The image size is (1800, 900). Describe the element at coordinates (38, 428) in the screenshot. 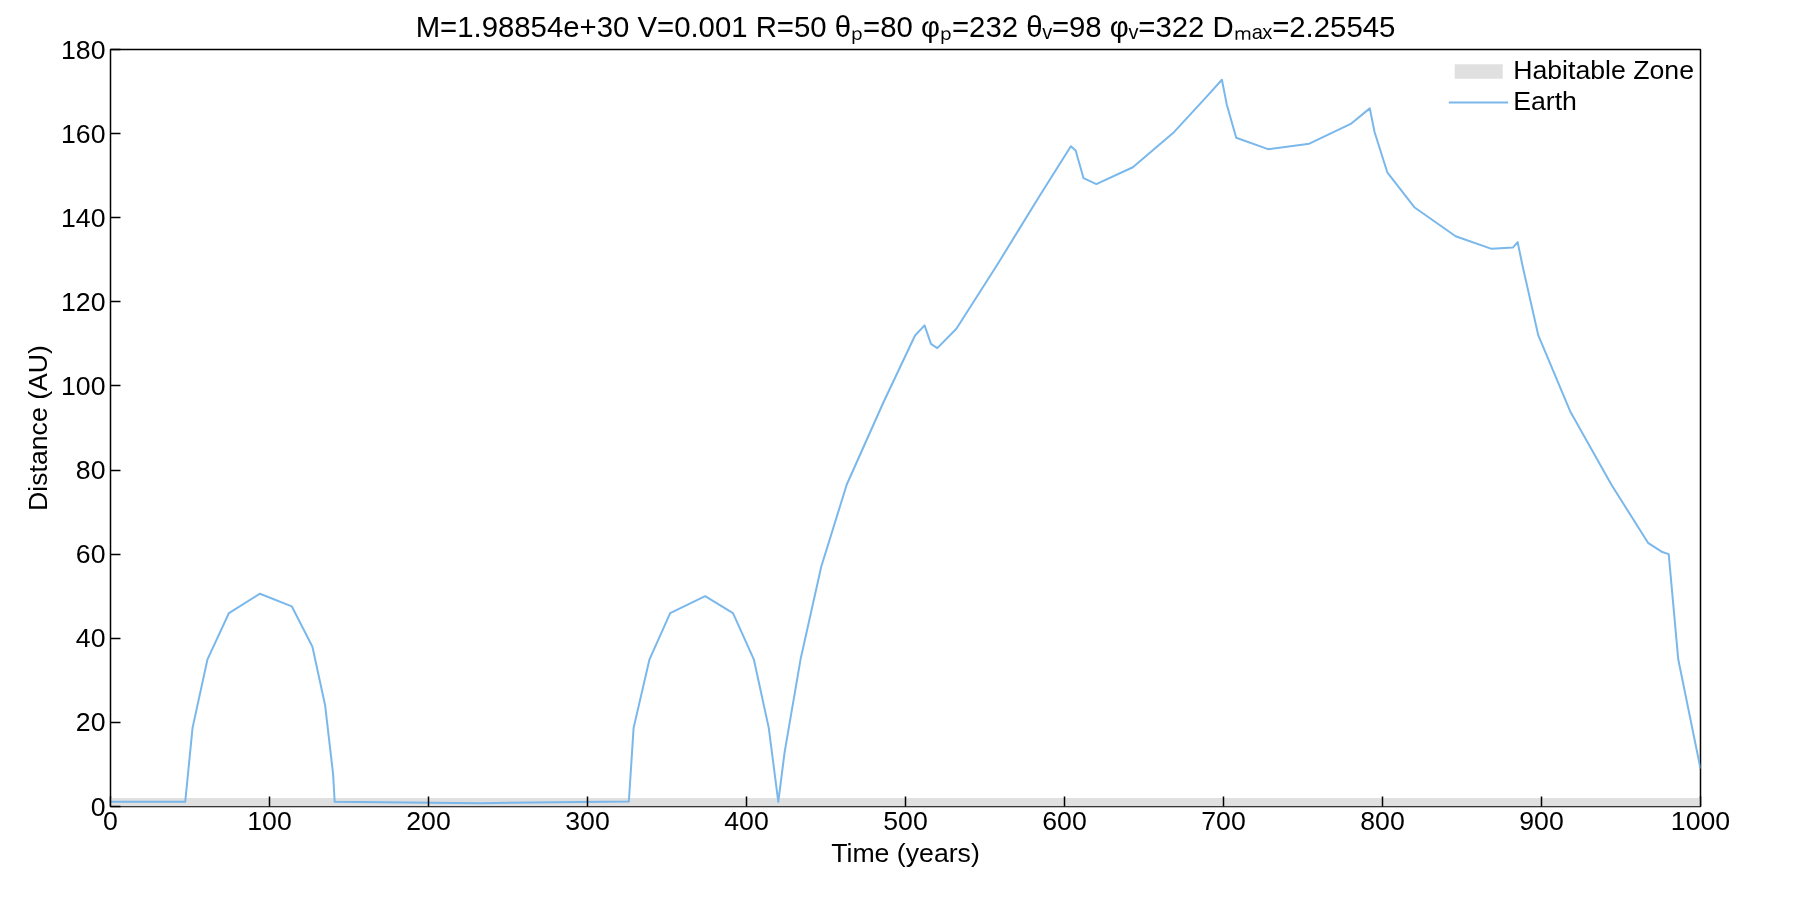

I see `y-axis-title: Distance (AU)` at that location.